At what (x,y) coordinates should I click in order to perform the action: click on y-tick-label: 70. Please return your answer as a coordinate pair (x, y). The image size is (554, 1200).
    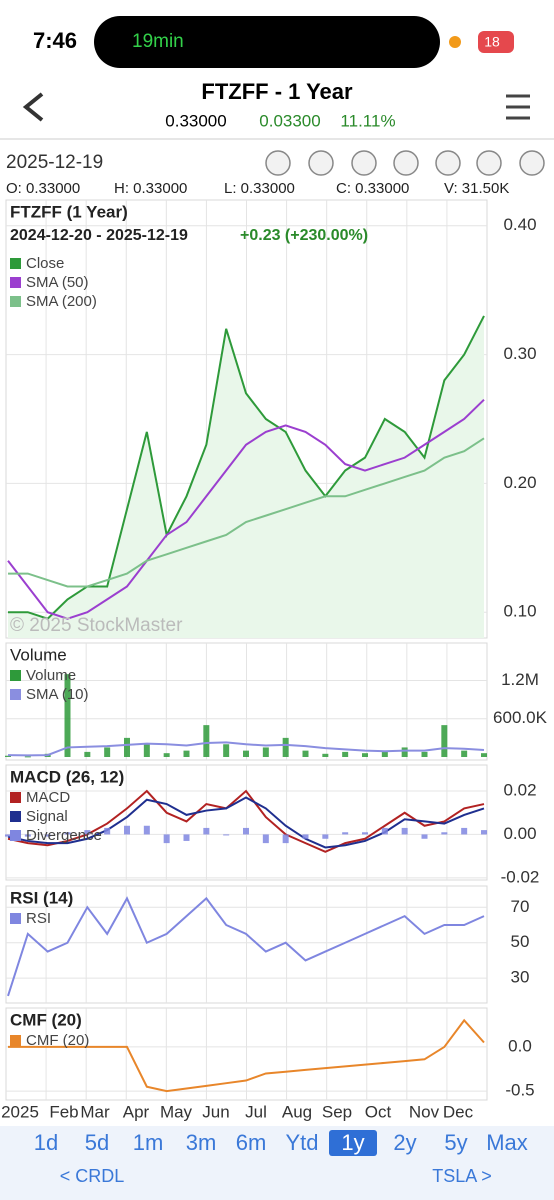
    Looking at the image, I should click on (520, 906).